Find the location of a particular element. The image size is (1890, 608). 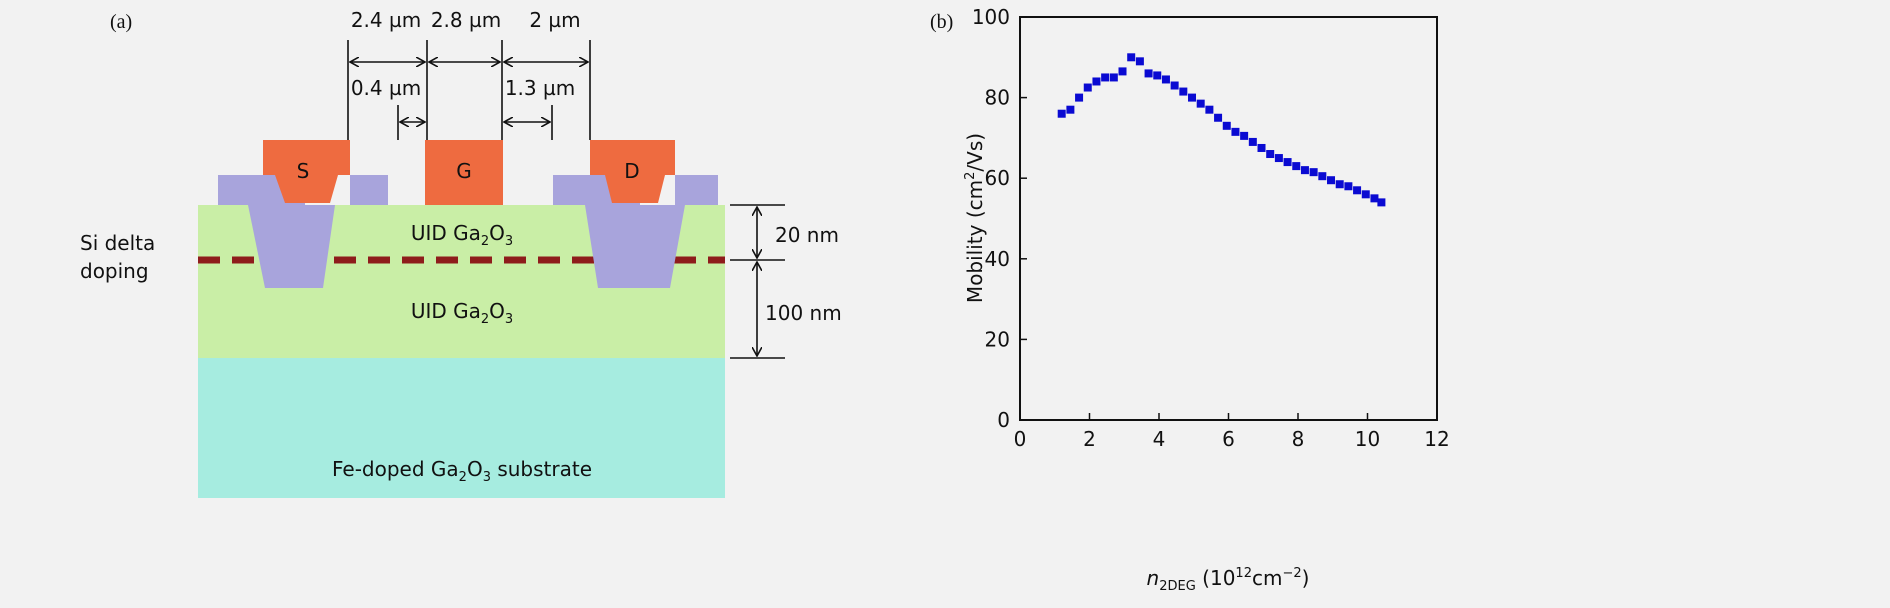

x-tick-label: 4 is located at coordinates (1159, 439).